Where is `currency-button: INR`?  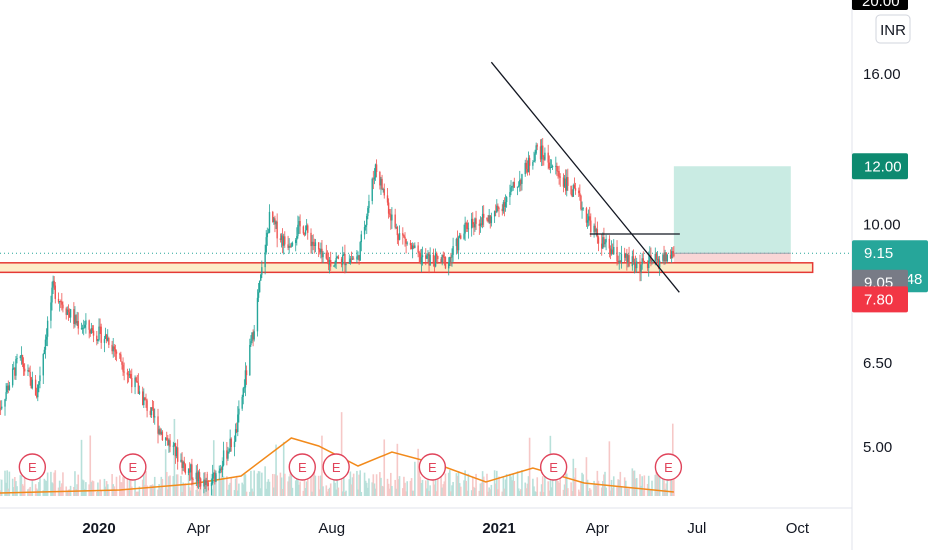
currency-button: INR is located at coordinates (893, 29).